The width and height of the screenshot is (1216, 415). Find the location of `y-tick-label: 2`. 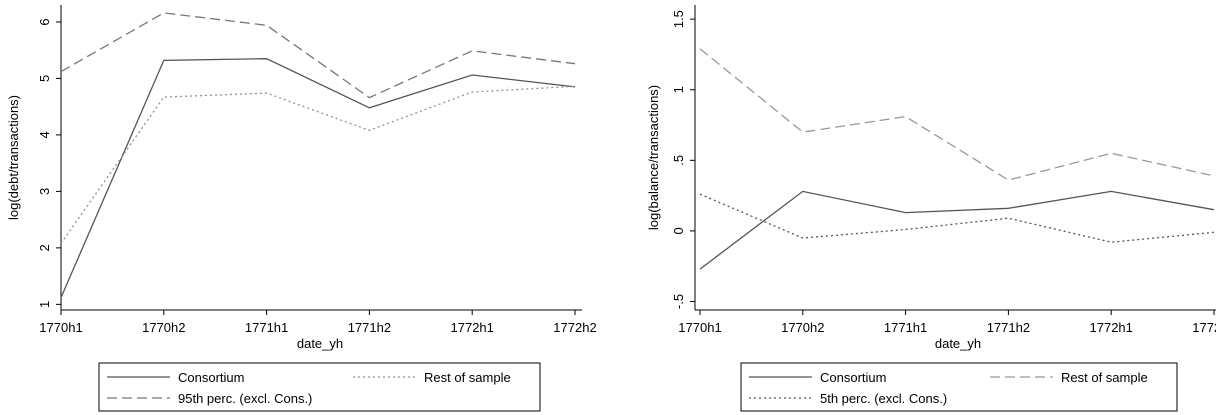

y-tick-label: 2 is located at coordinates (44, 247).